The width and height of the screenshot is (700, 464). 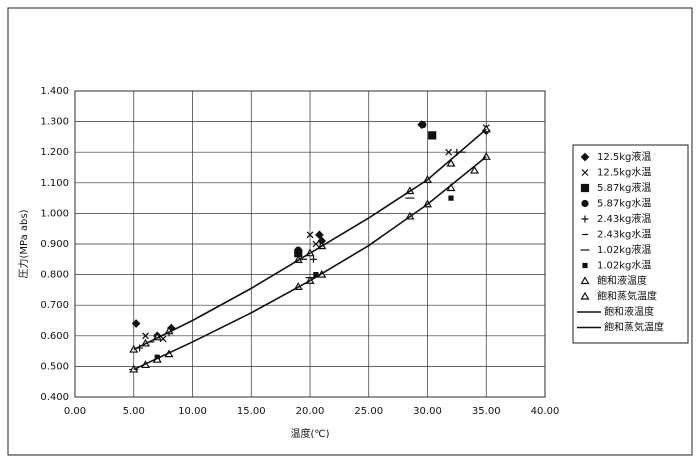 What do you see at coordinates (54, 275) in the screenshot?
I see `y-tick-label: 0.800` at bounding box center [54, 275].